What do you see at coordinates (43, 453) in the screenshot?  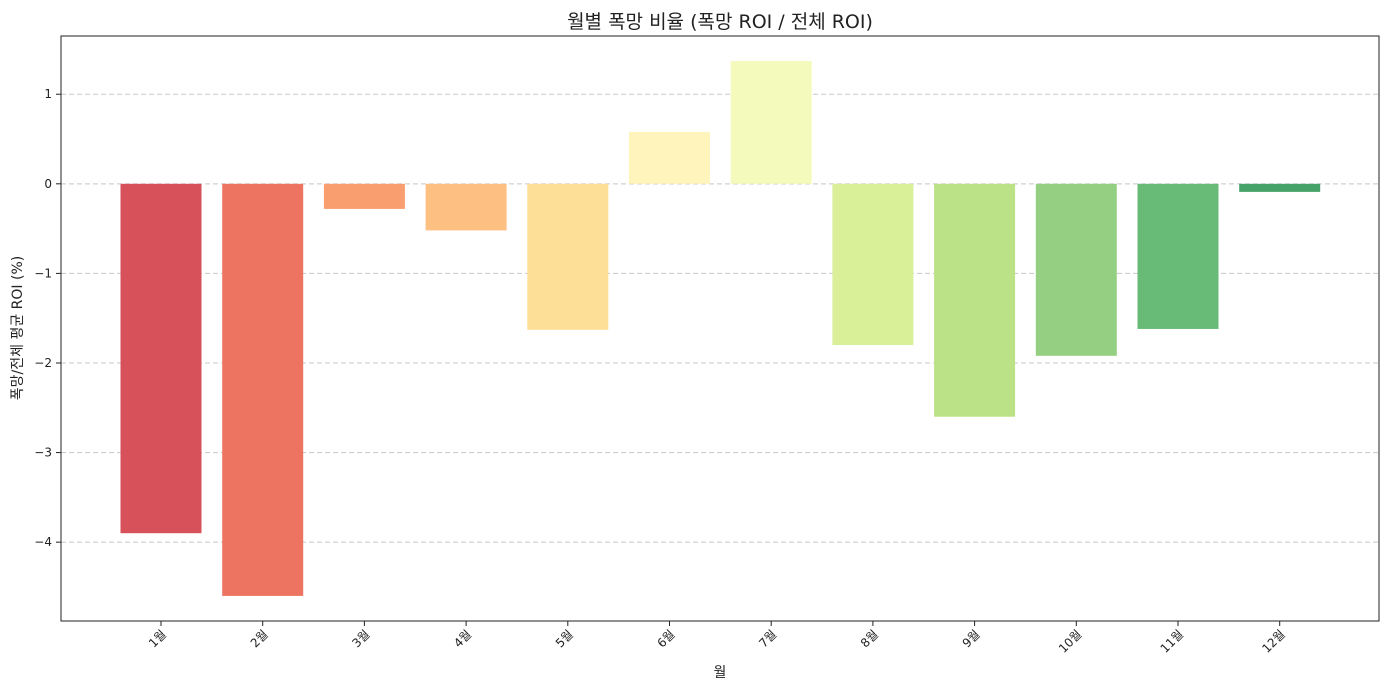 I see `y-tick-label: −3` at bounding box center [43, 453].